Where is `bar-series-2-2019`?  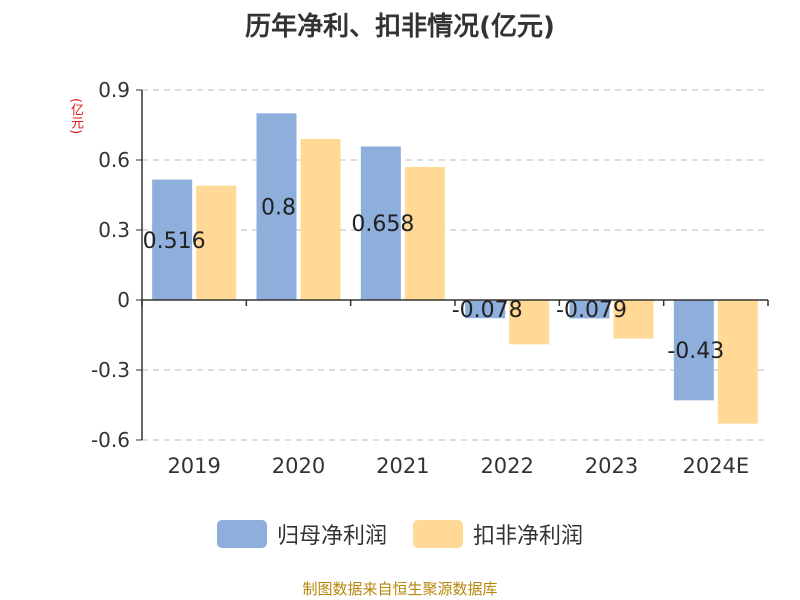
bar-series-2-2019 is located at coordinates (216, 242).